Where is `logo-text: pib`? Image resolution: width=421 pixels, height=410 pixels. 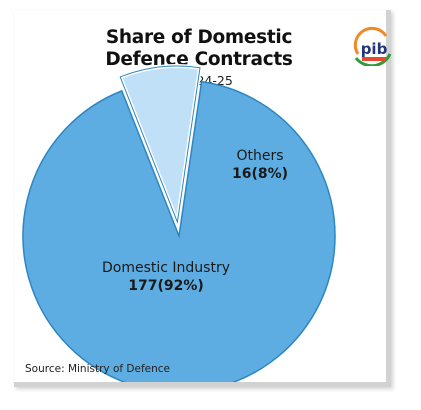 logo-text: pib is located at coordinates (374, 49).